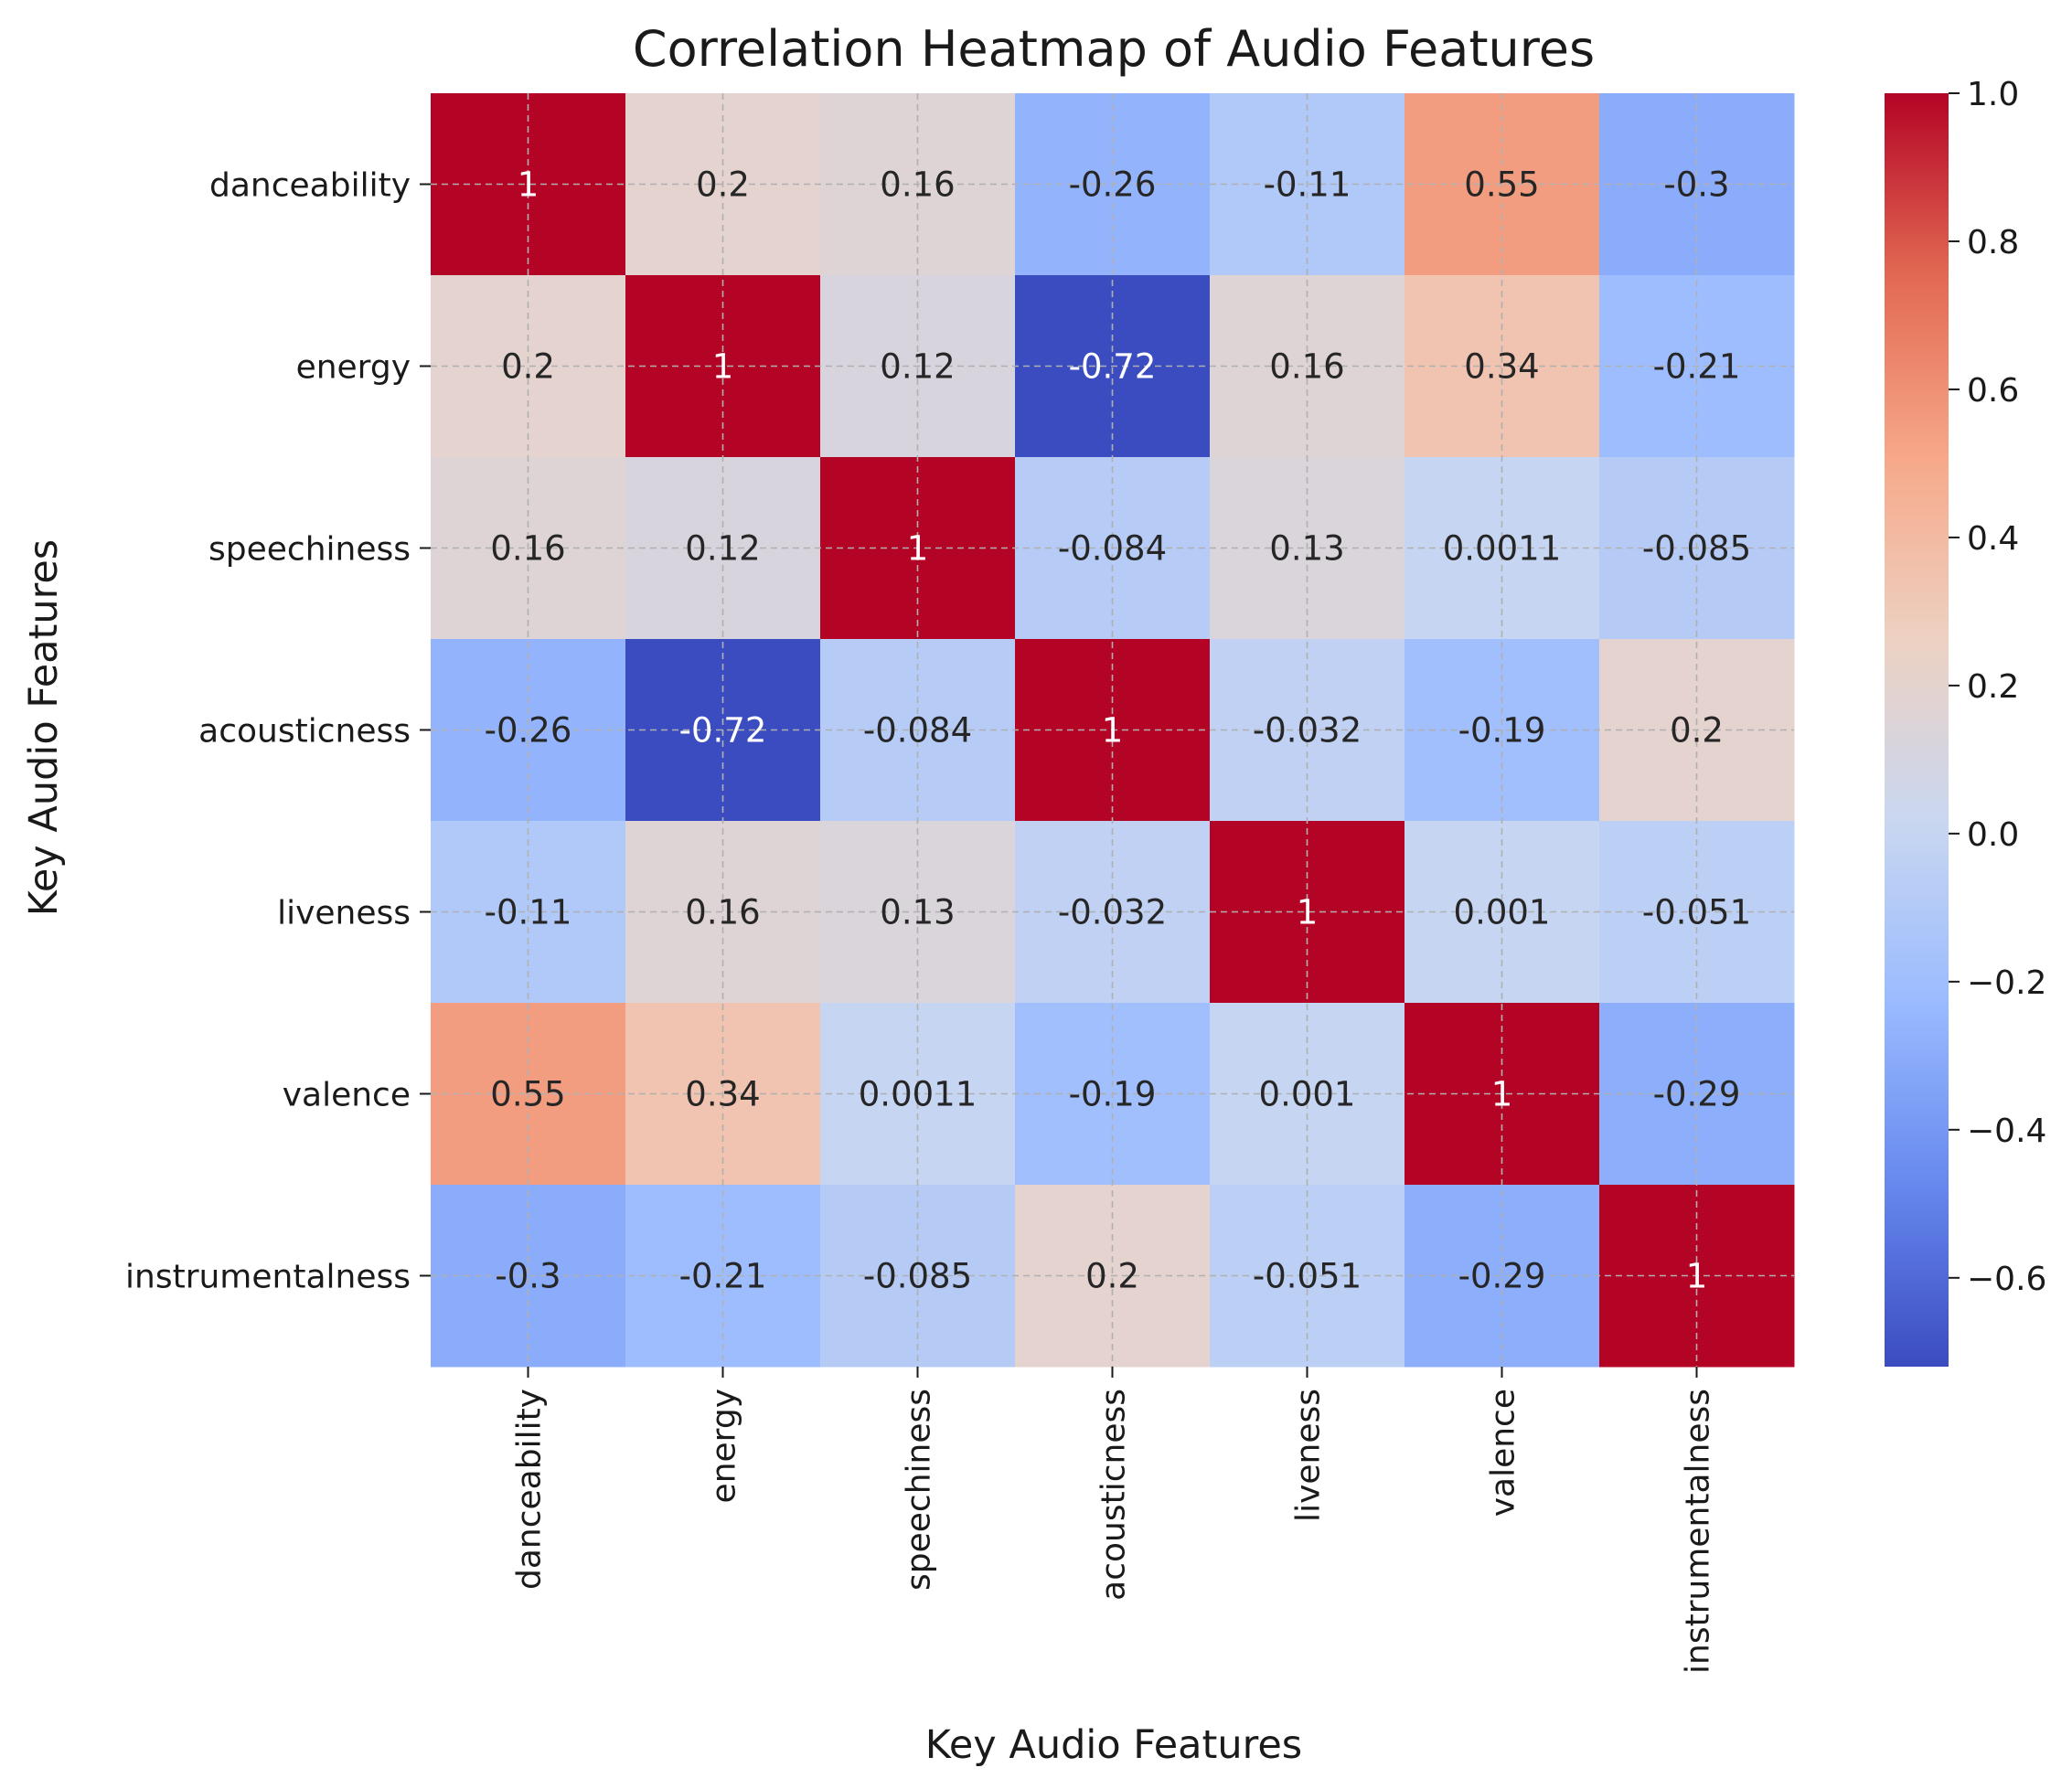 The height and width of the screenshot is (1789, 2072). What do you see at coordinates (309, 550) in the screenshot?
I see `y-tick-label-speechiness: speechiness` at bounding box center [309, 550].